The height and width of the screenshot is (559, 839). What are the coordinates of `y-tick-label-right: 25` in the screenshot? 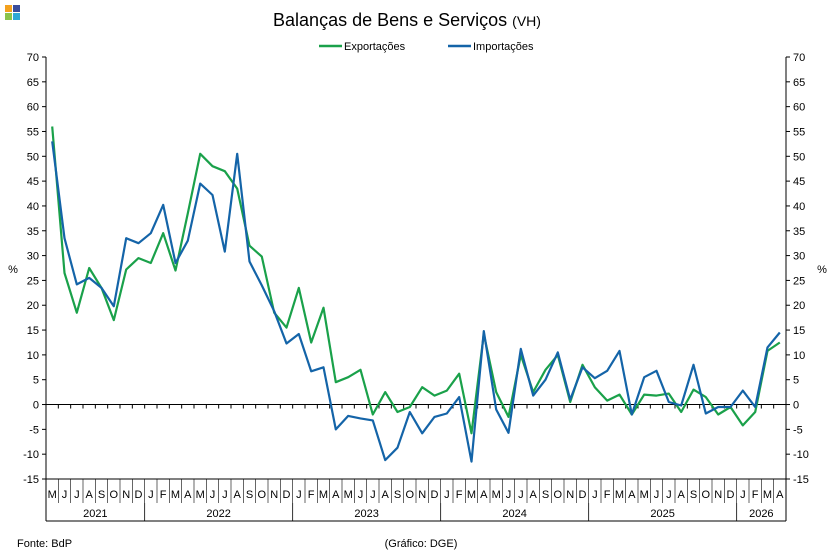 It's located at (799, 281).